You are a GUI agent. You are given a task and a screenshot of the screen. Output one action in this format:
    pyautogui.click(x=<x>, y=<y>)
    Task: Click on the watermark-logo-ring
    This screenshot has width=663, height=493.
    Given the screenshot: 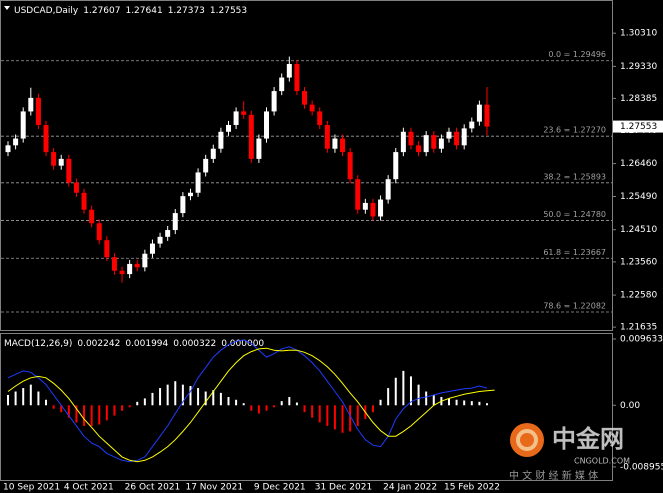 What is the action you would take?
    pyautogui.click(x=527, y=440)
    